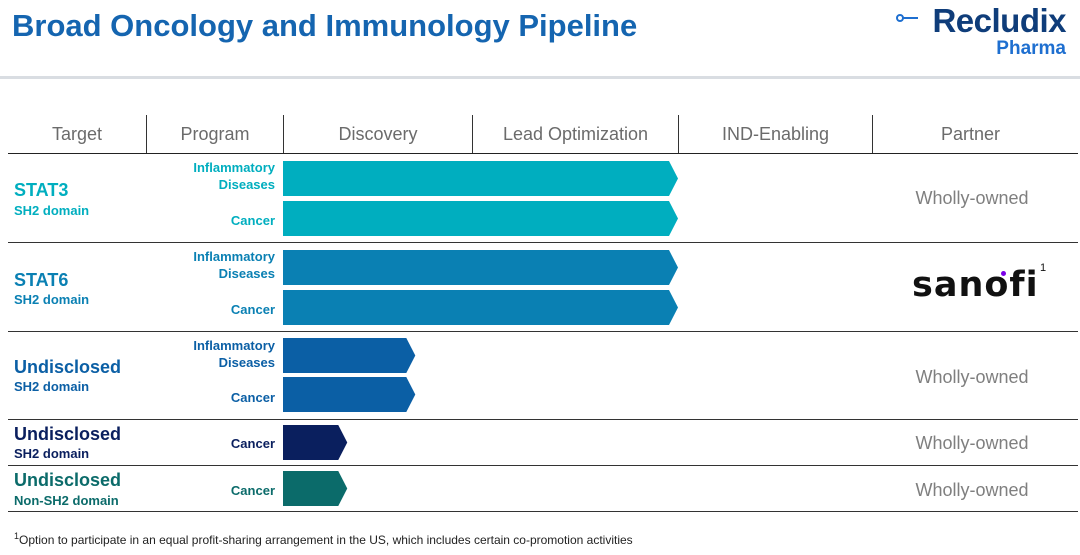 Image resolution: width=1080 pixels, height=555 pixels. What do you see at coordinates (970, 133) in the screenshot?
I see `header-partner: Partner` at bounding box center [970, 133].